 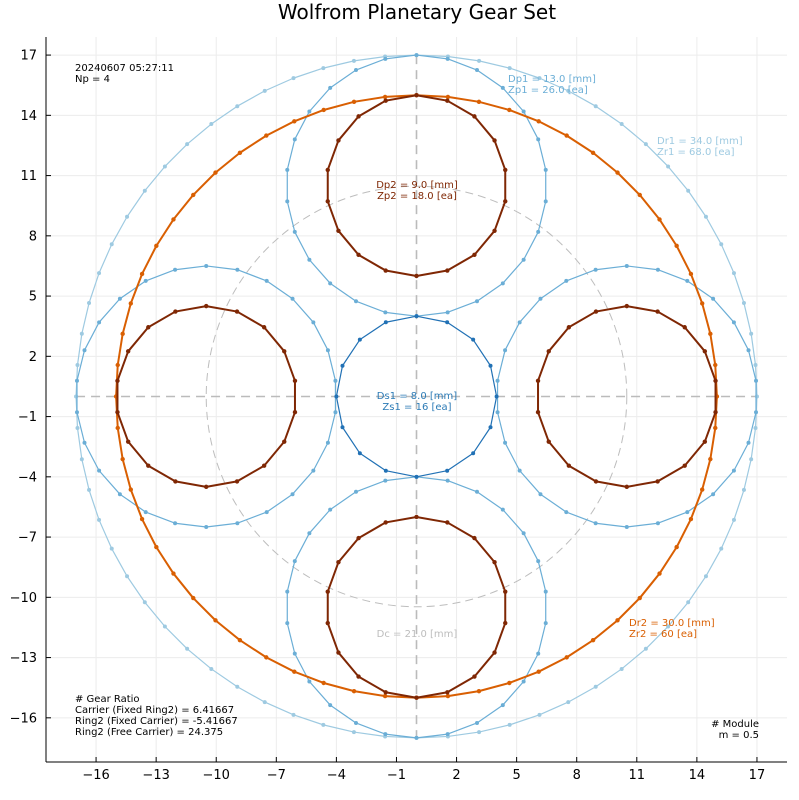 What do you see at coordinates (696, 152) in the screenshot?
I see `zr1-label: Zr1 = 68.0 [ea]` at bounding box center [696, 152].